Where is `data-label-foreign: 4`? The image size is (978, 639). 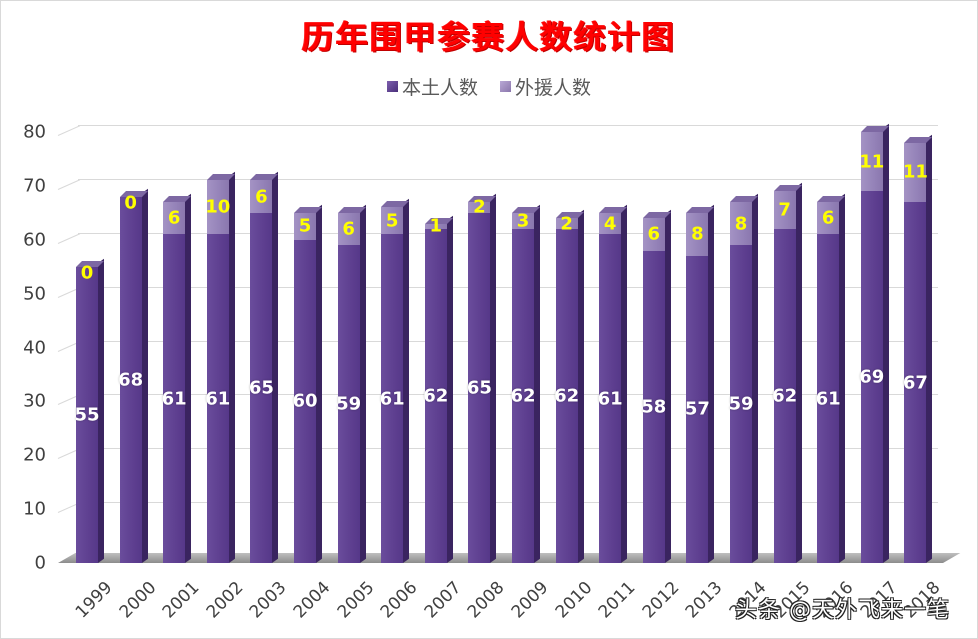 data-label-foreign: 4 is located at coordinates (610, 224).